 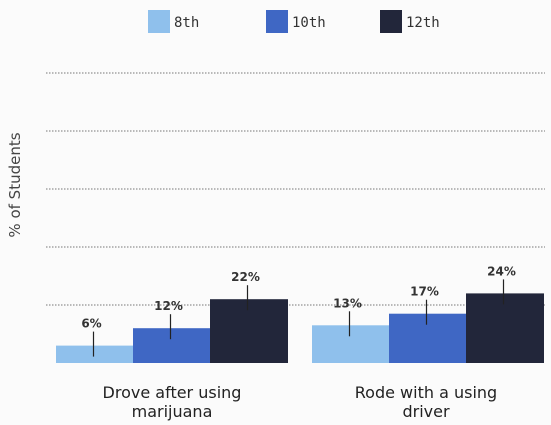 What do you see at coordinates (350, 344) in the screenshot?
I see `bar-8th-rode` at bounding box center [350, 344].